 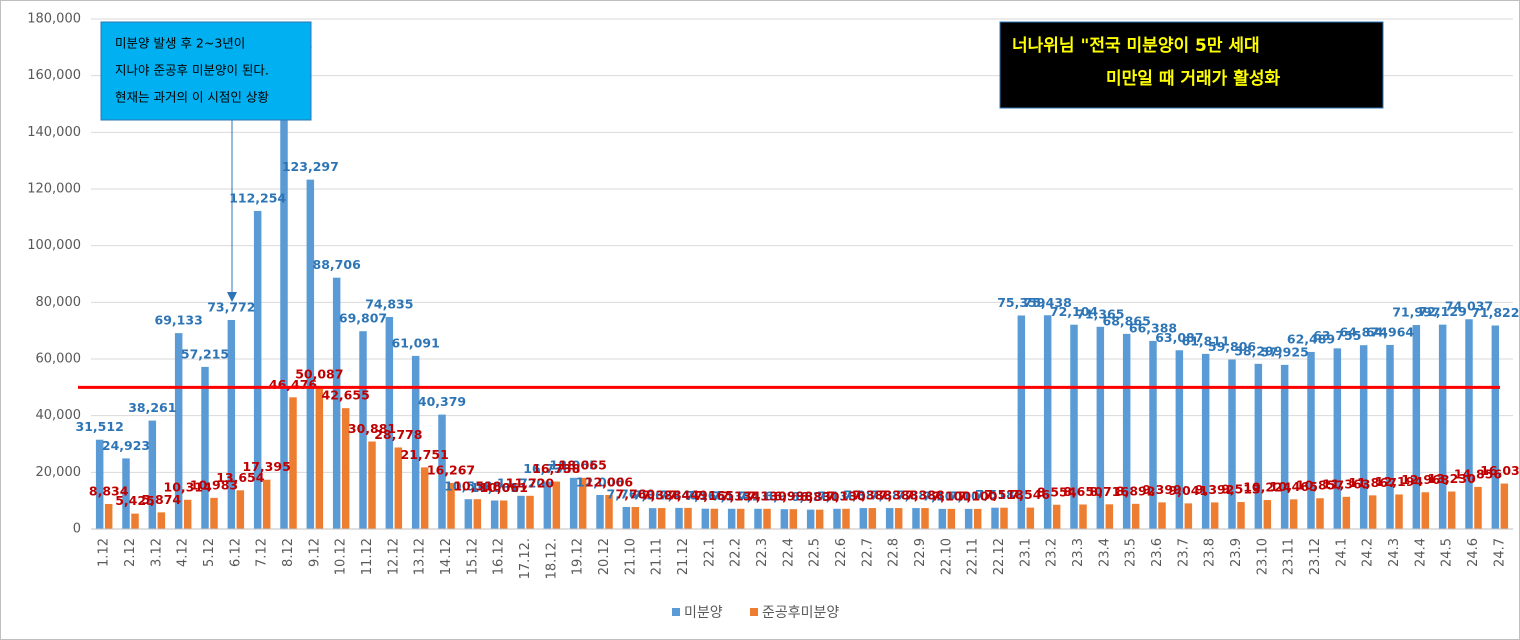 I want to click on x-tick-label: 23.12, so click(x=1315, y=556).